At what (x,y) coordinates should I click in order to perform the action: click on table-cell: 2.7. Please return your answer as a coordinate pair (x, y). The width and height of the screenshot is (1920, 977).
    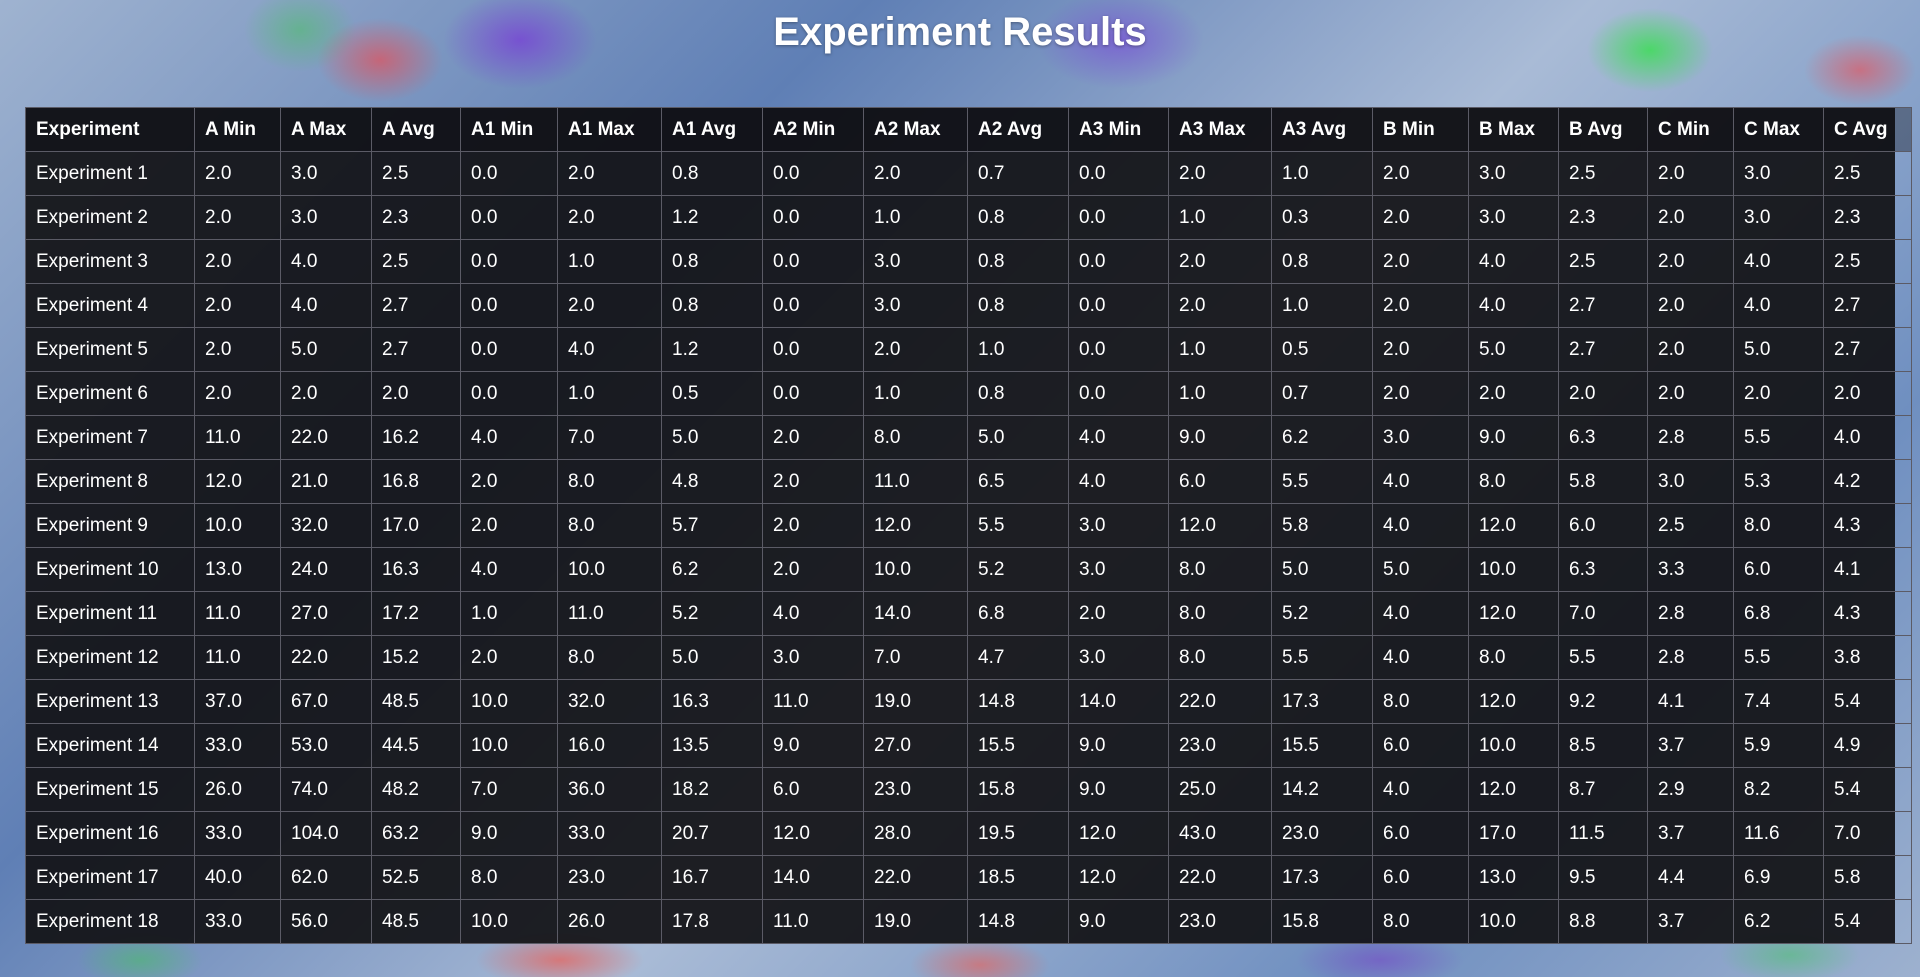
    Looking at the image, I should click on (1603, 305).